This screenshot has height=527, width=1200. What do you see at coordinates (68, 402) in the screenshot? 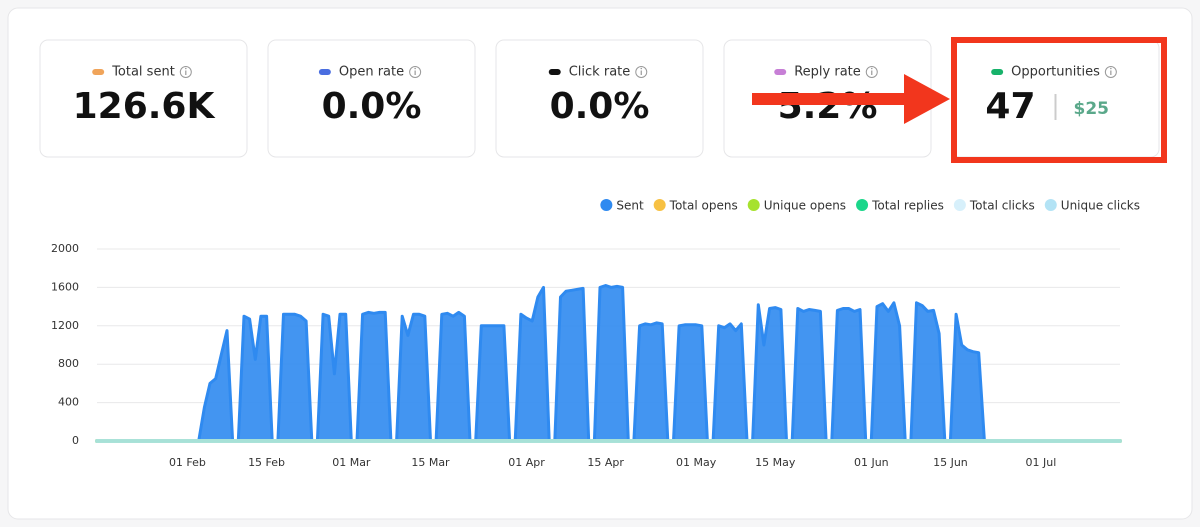
I see `y-tick-label: 400` at bounding box center [68, 402].